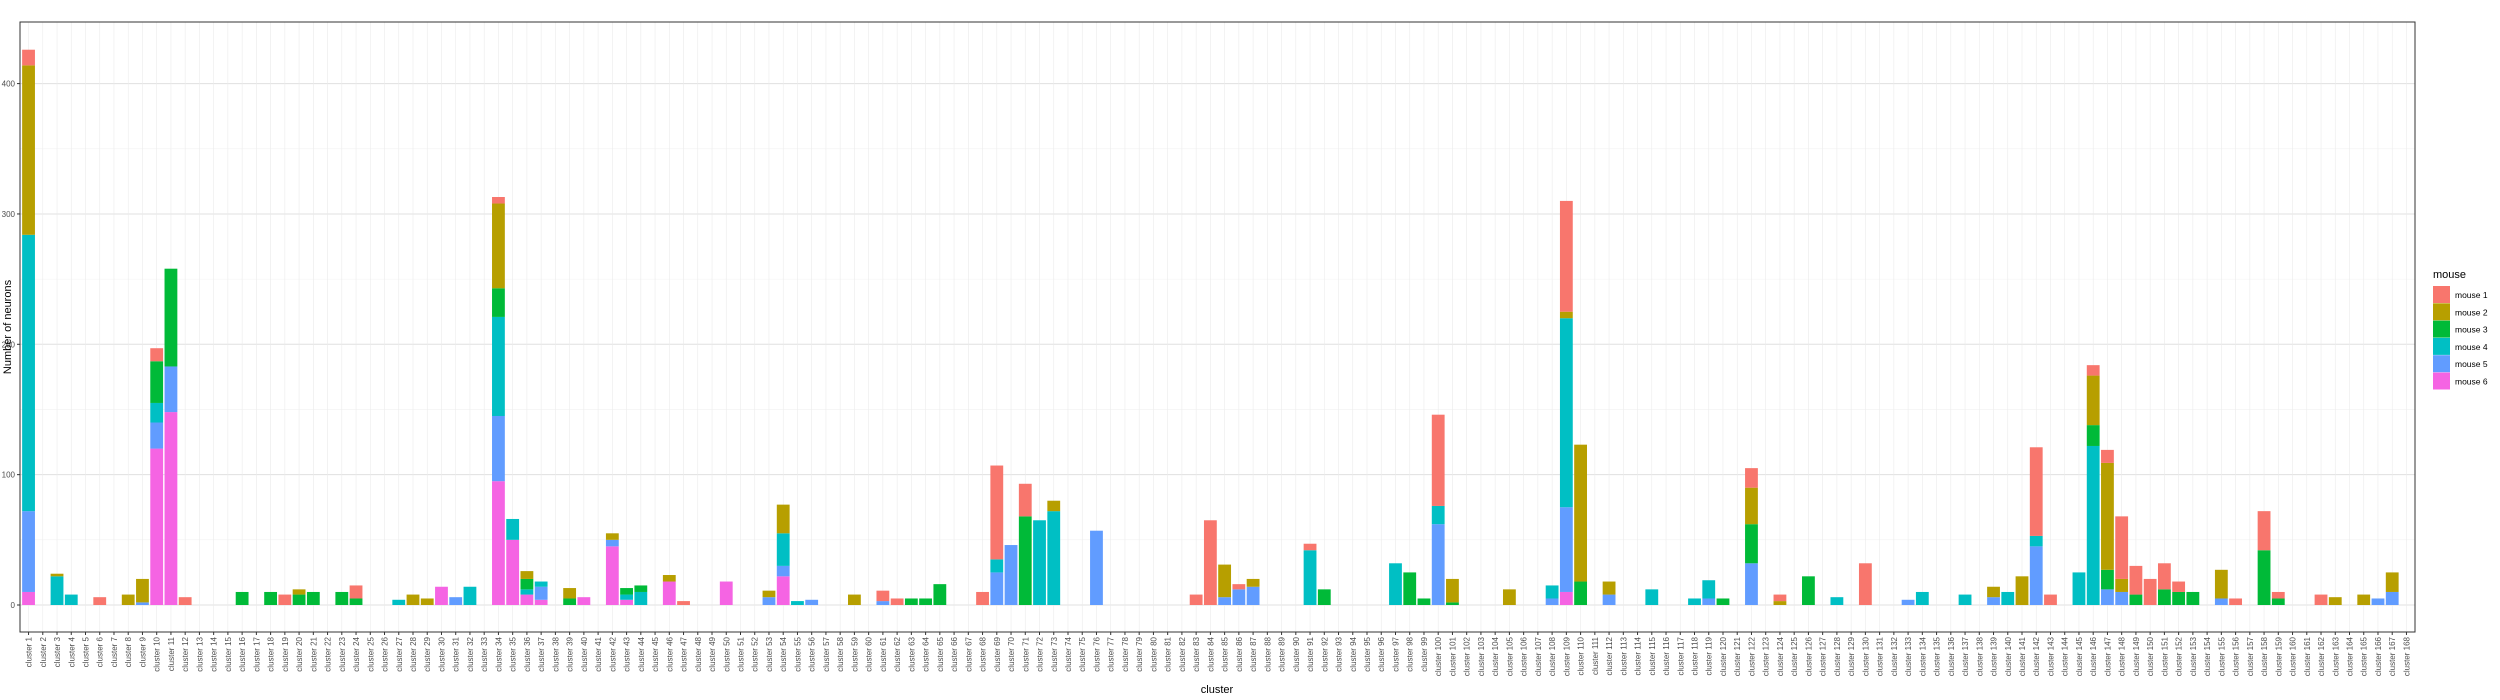 The height and width of the screenshot is (700, 2500). What do you see at coordinates (712, 653) in the screenshot?
I see `x-tick-label: cluster 49` at bounding box center [712, 653].